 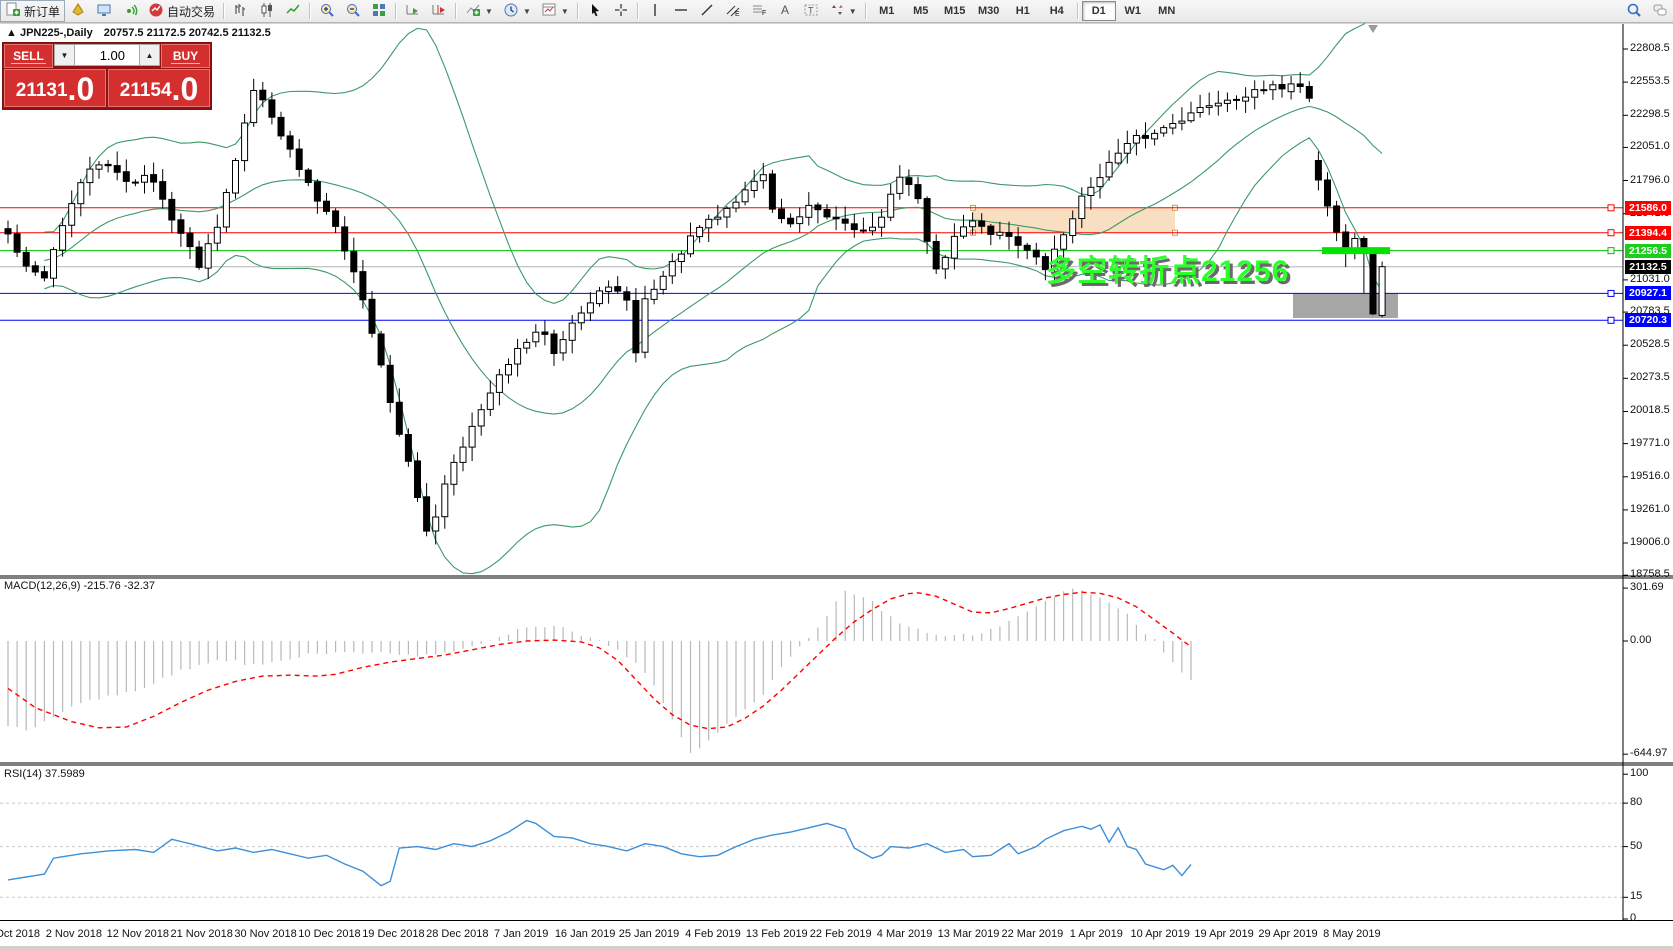 I want to click on toolbar-button-mql, so click(x=78, y=11).